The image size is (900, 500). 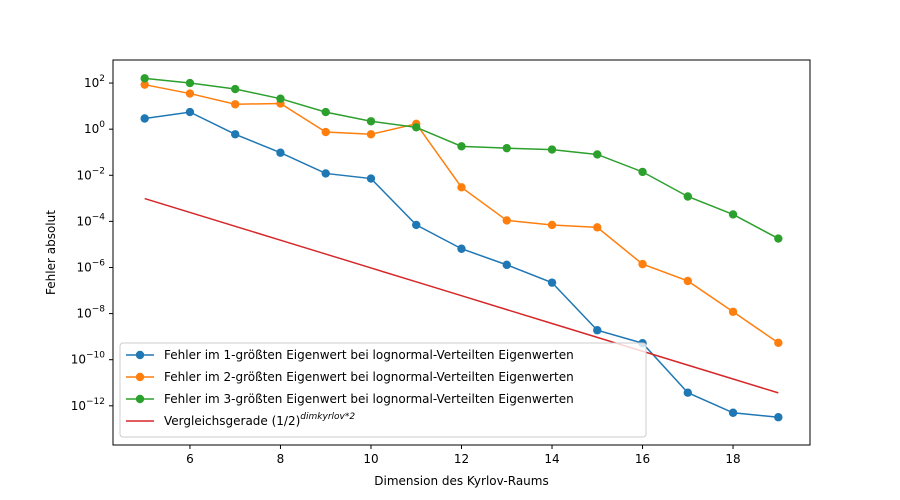 I want to click on y-tick-label: 10⁻⁶, so click(x=90, y=266).